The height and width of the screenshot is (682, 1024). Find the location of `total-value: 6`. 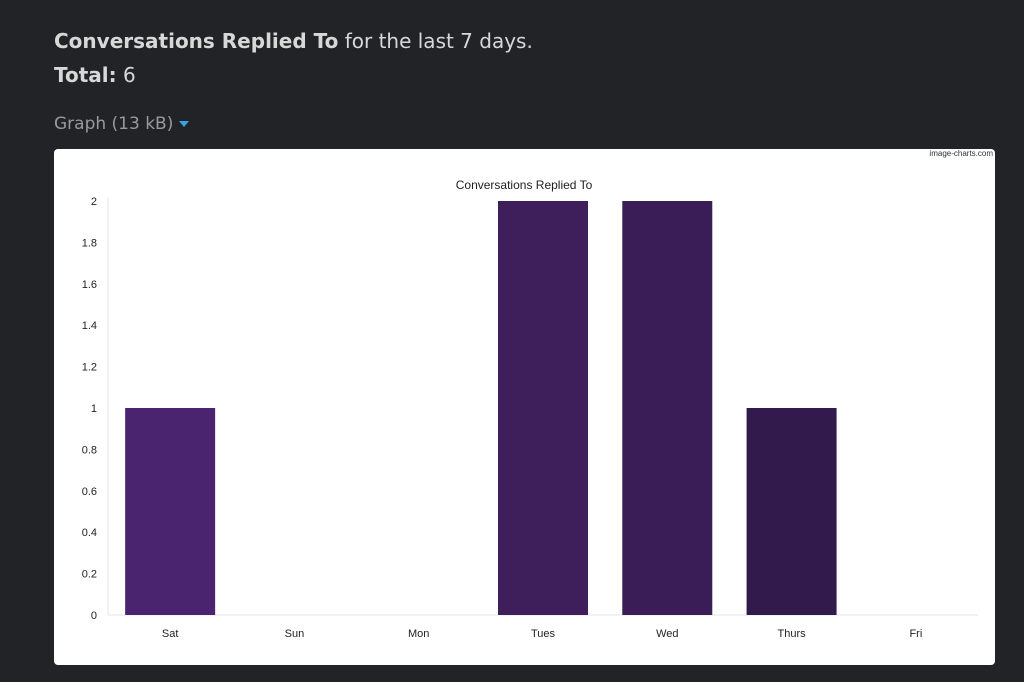

total-value: 6 is located at coordinates (126, 75).